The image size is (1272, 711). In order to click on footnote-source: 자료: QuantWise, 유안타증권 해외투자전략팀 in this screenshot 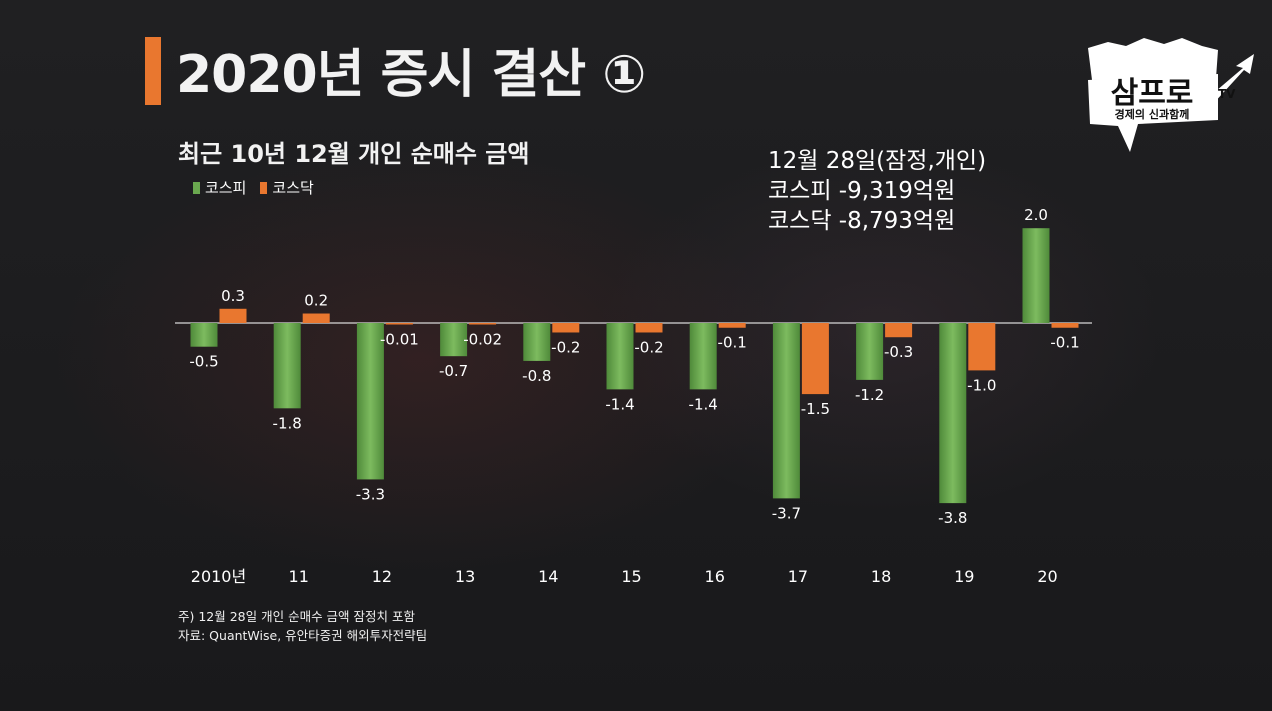, I will do `click(303, 635)`.